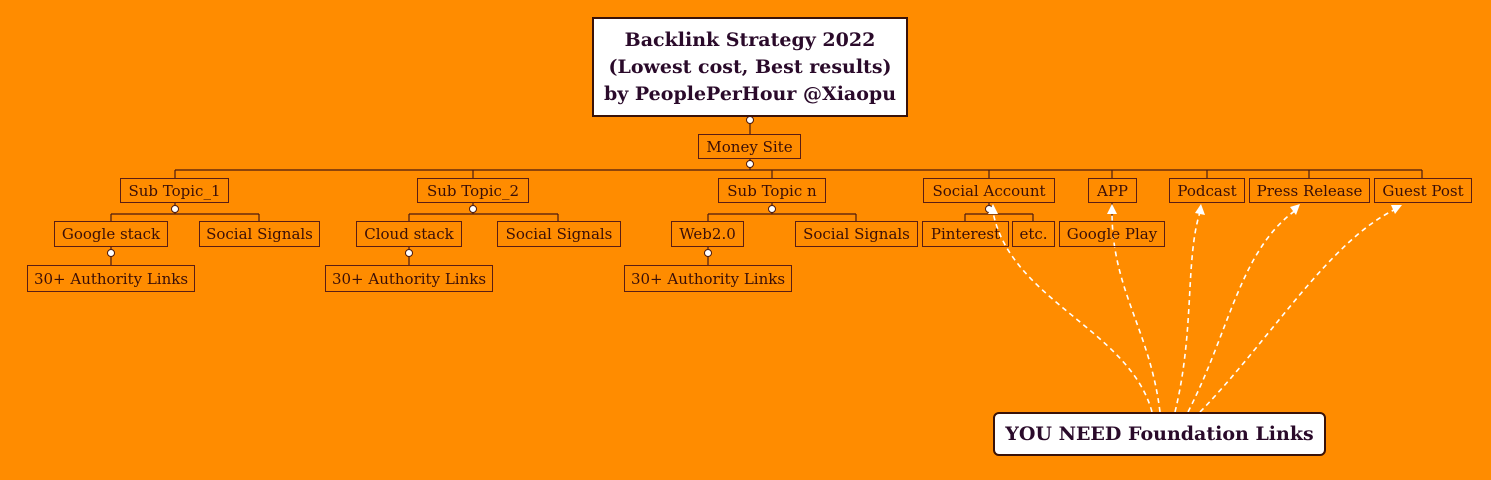 The height and width of the screenshot is (480, 1491). What do you see at coordinates (750, 93) in the screenshot?
I see `title-line-3: by PeoplePerHour @Xiaopu` at bounding box center [750, 93].